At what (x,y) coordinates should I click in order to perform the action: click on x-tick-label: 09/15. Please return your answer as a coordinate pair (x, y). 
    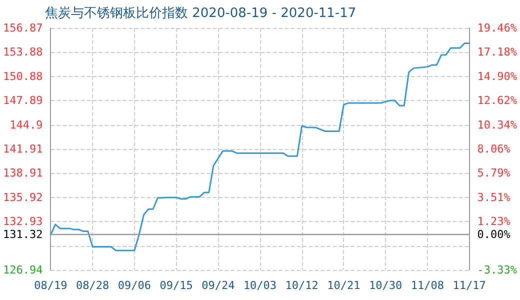
    Looking at the image, I should click on (176, 285).